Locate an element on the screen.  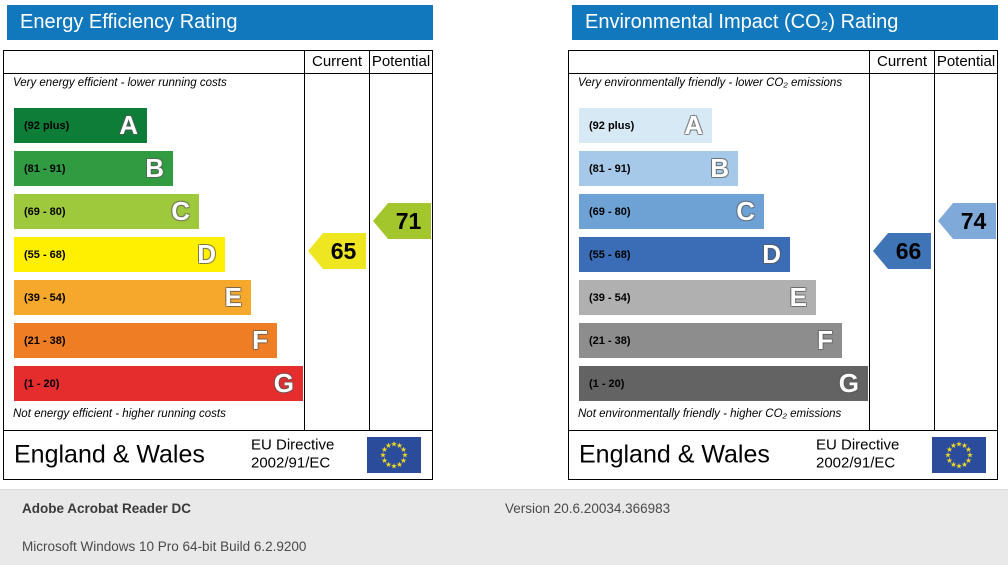
potential-rating-arrow: 71 is located at coordinates (402, 221).